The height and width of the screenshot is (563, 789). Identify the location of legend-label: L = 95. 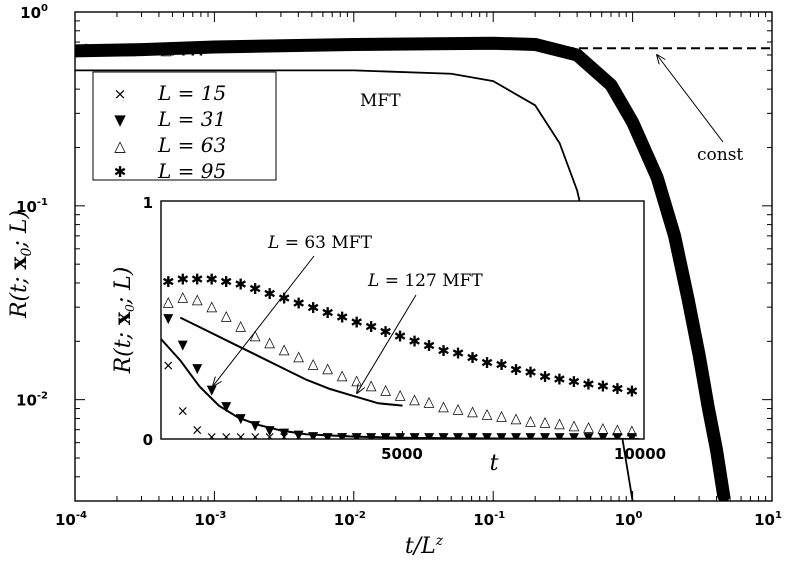
(191, 171).